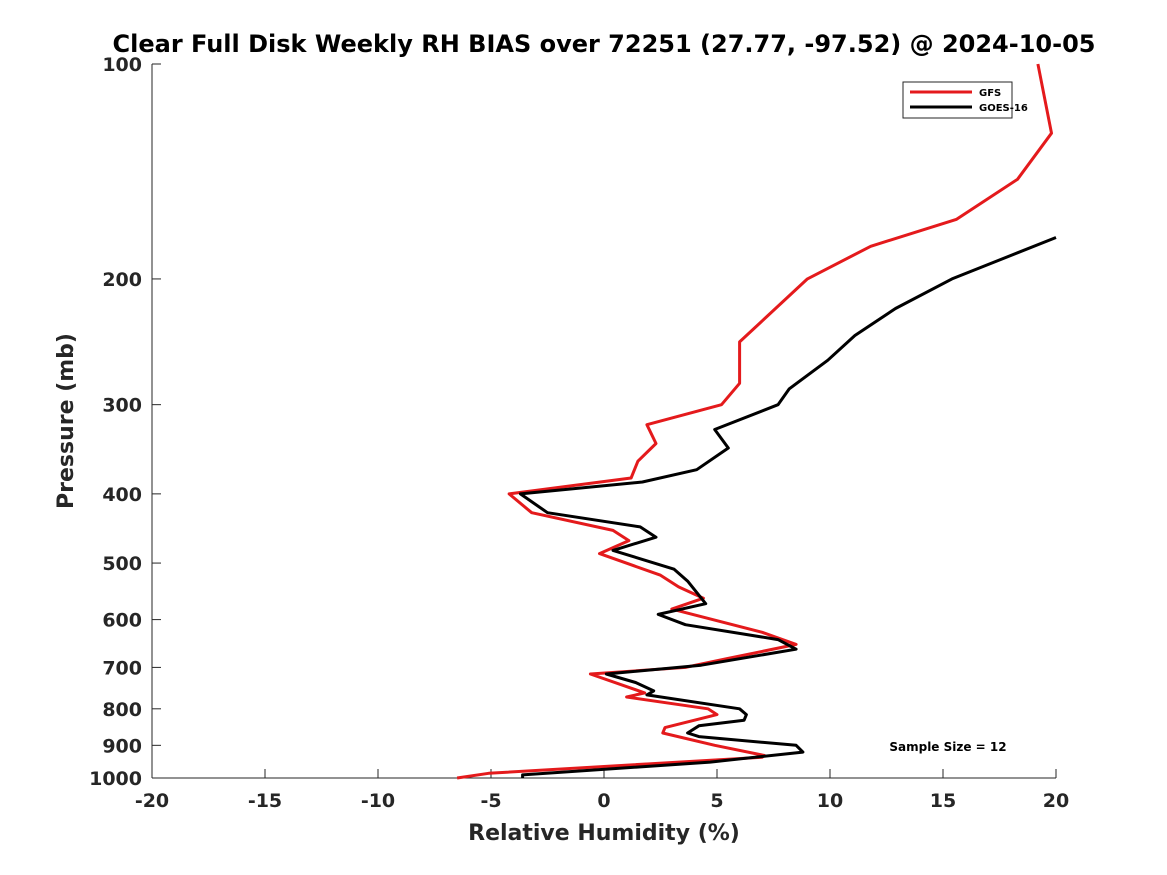  Describe the element at coordinates (378, 801) in the screenshot. I see `x-tick-label: -10` at that location.